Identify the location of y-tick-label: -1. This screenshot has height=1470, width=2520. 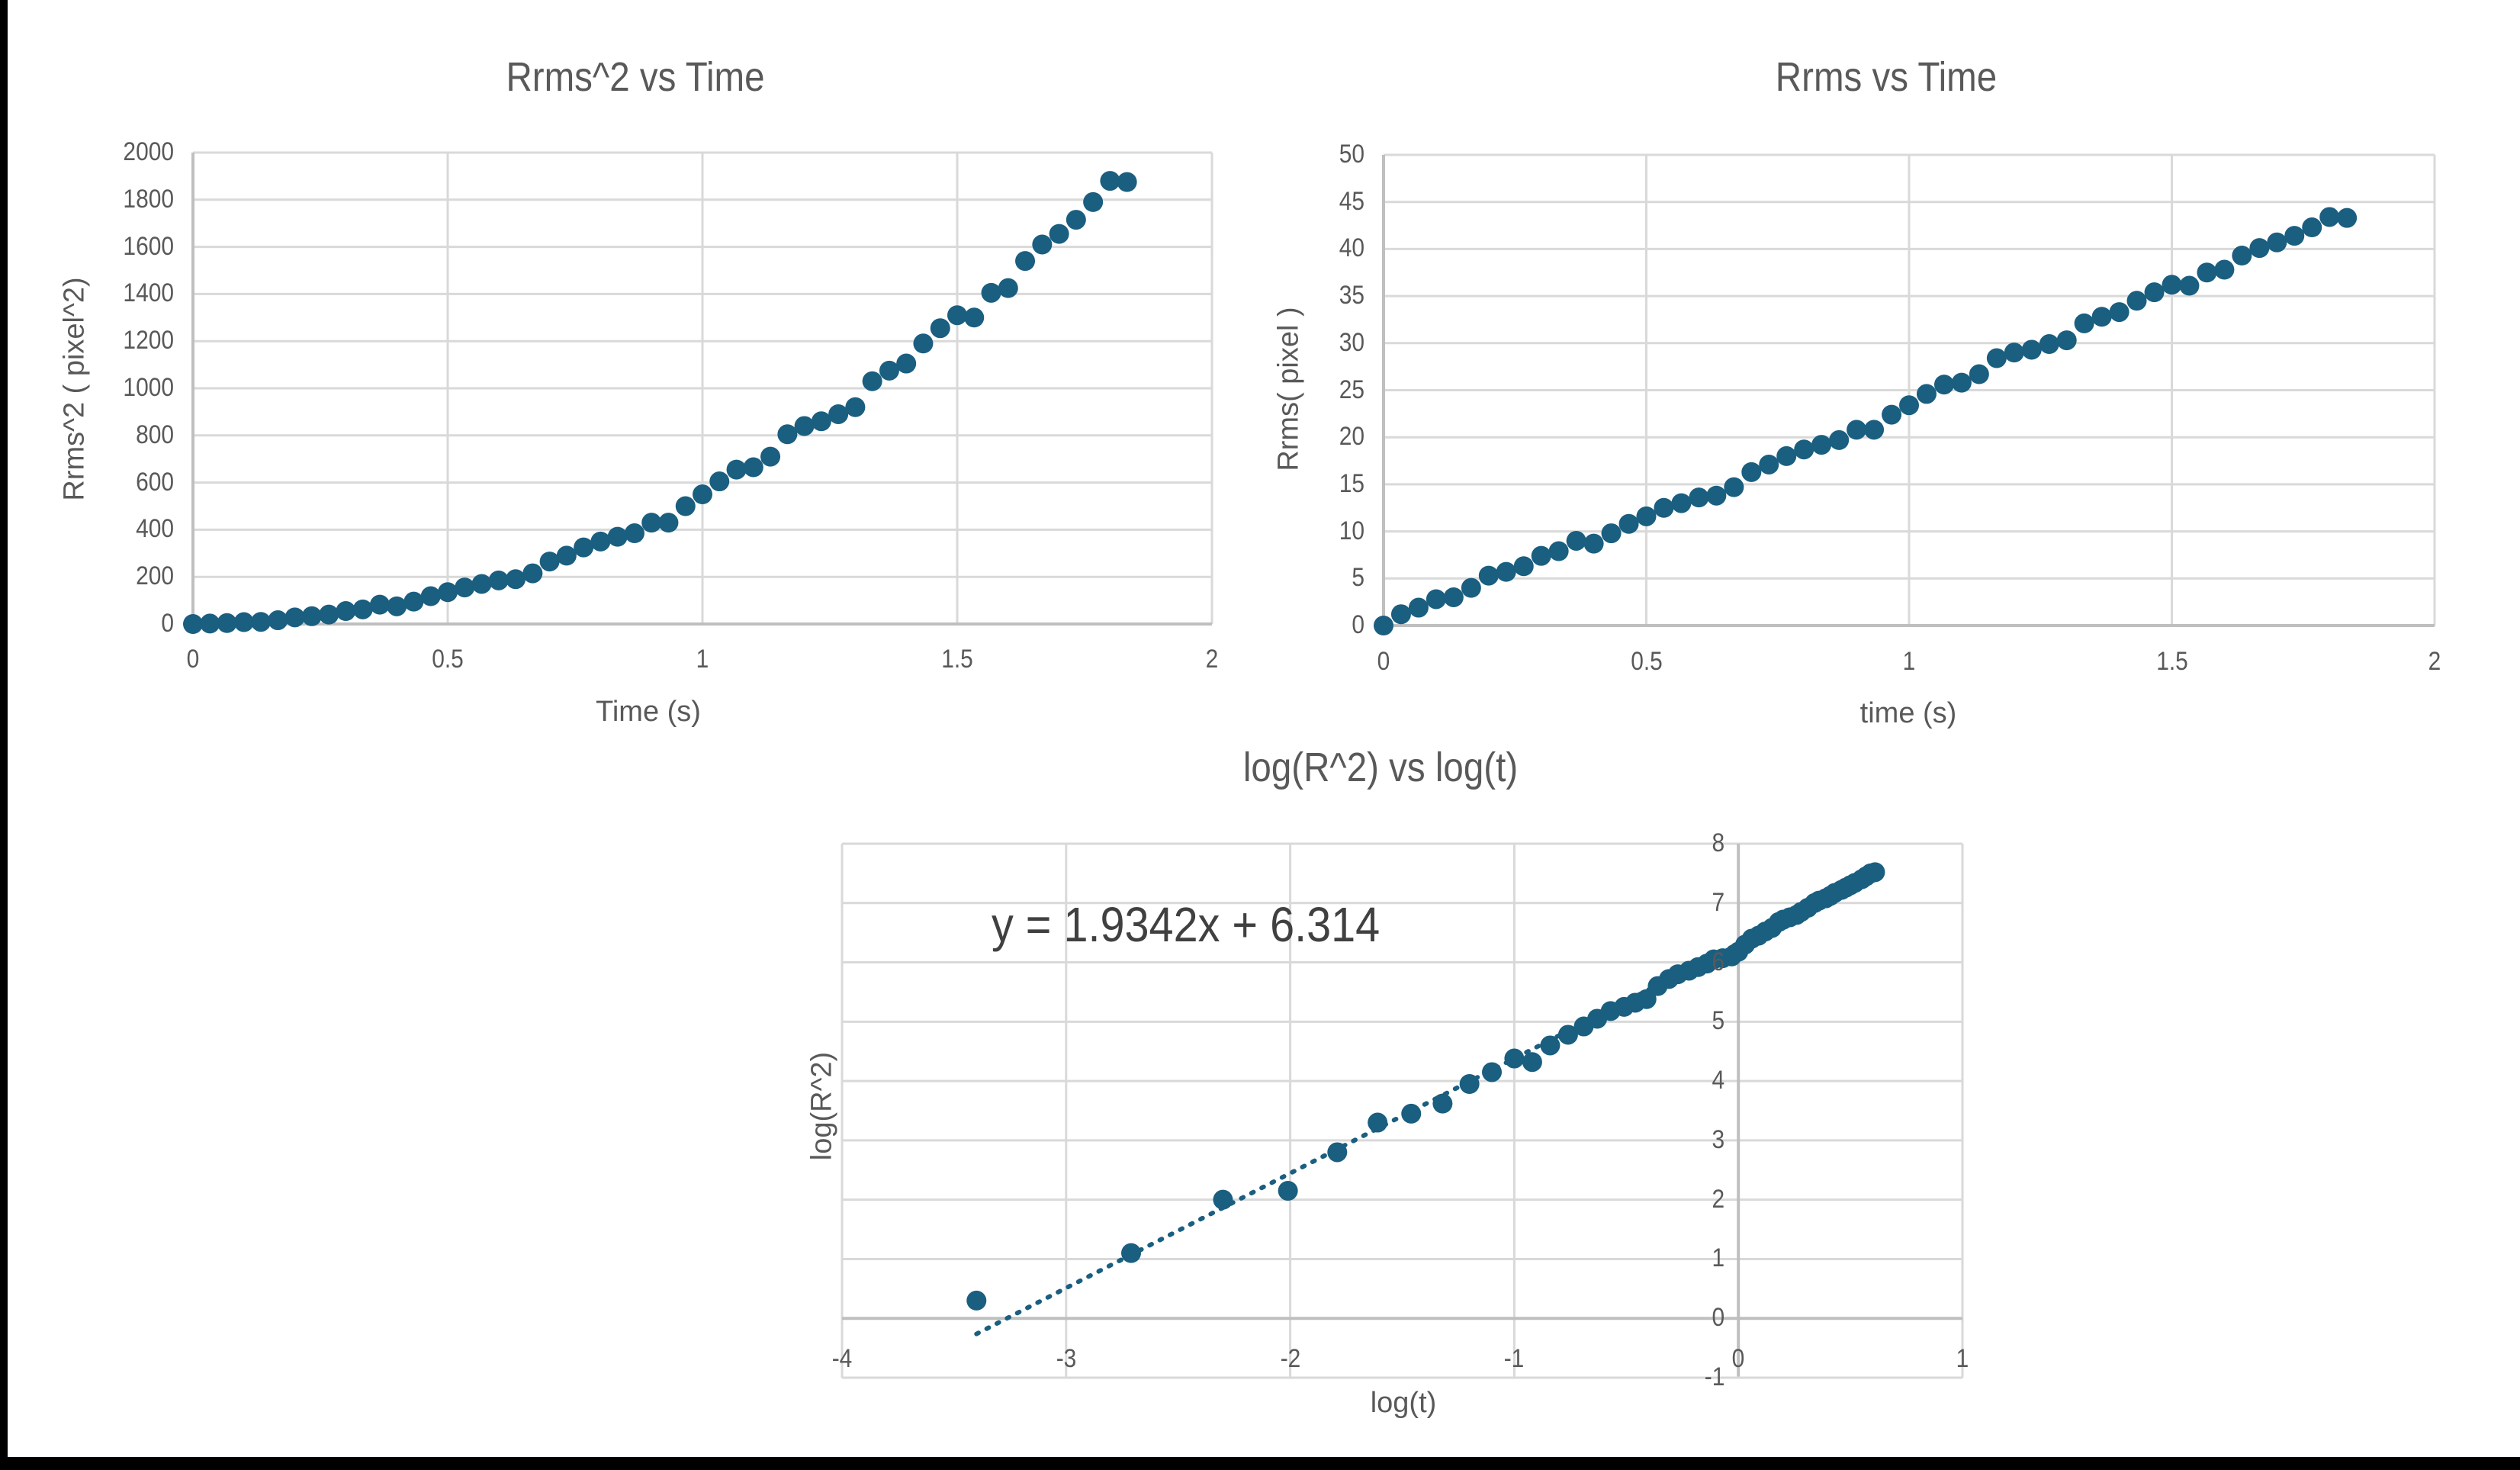
(1714, 1377).